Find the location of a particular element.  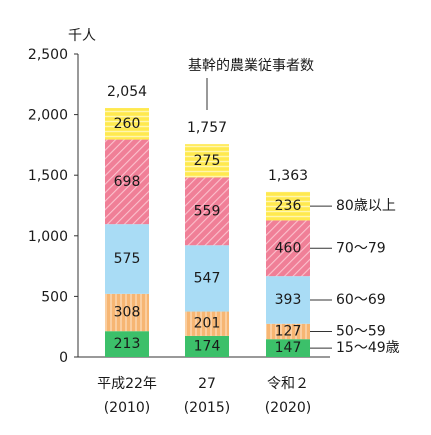

bar-value-label: 275 is located at coordinates (207, 161).